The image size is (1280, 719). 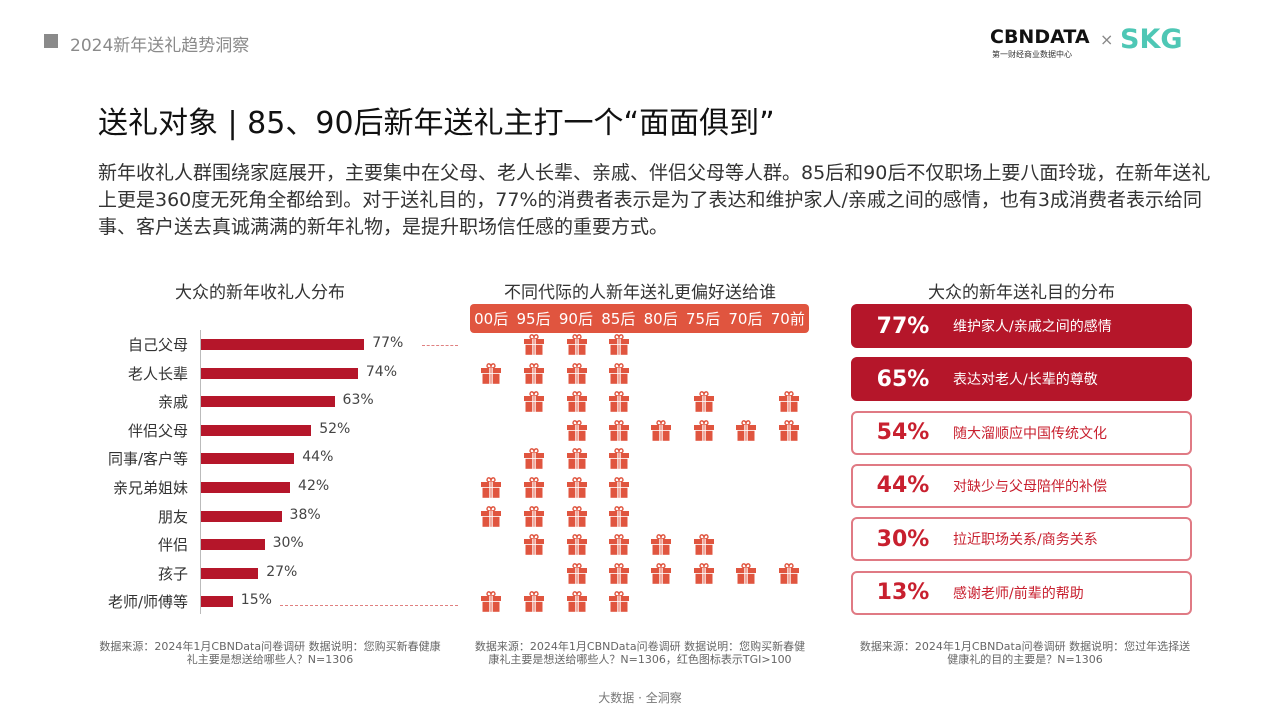 I want to click on cbndata-logo: CBNDATA, so click(x=1040, y=37).